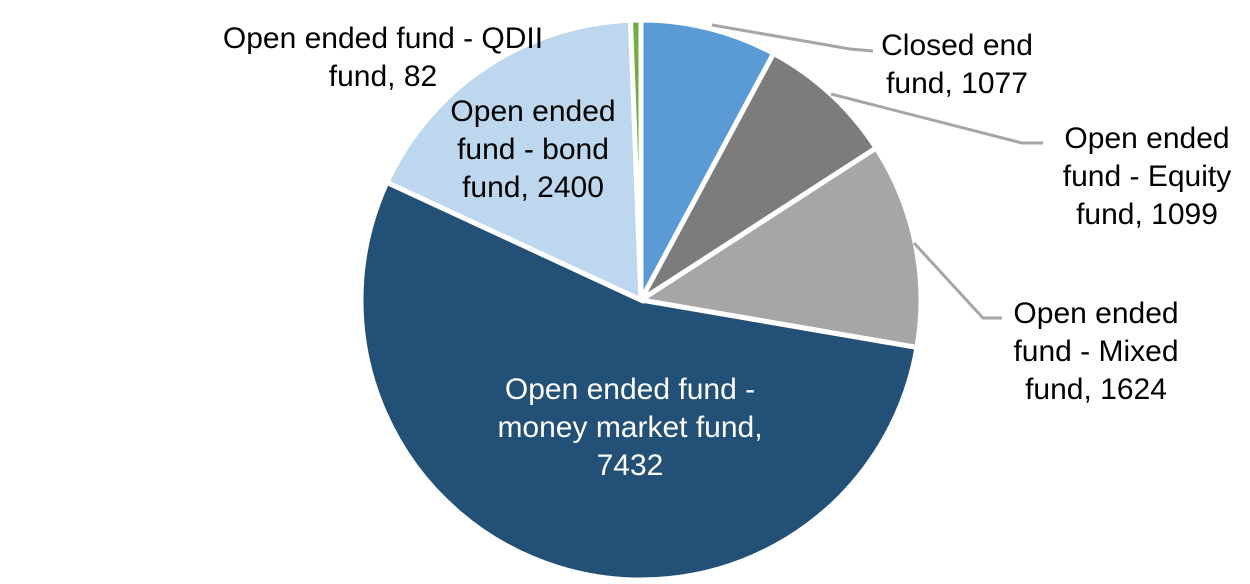 This screenshot has width=1250, height=584. What do you see at coordinates (383, 58) in the screenshot?
I see `slice-label-qdii-fund: Open ended fund - QDII fund, 82` at bounding box center [383, 58].